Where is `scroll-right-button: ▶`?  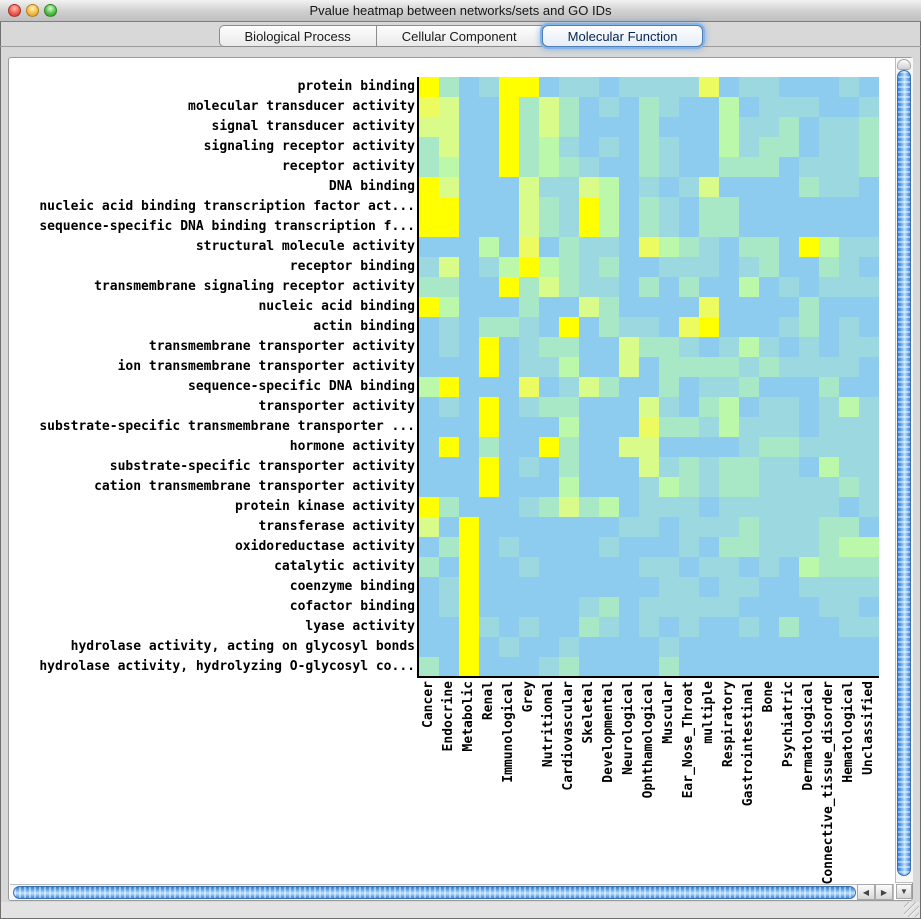
scroll-right-button: ▶ is located at coordinates (884, 892).